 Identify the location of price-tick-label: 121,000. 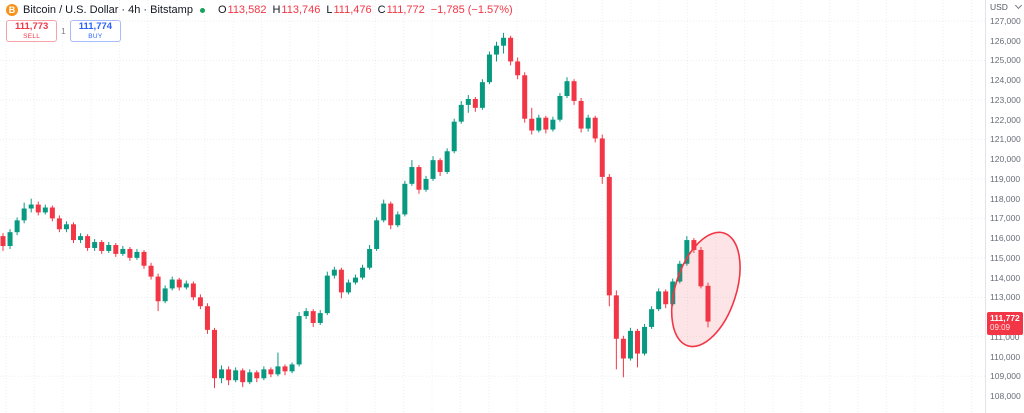
(1005, 139).